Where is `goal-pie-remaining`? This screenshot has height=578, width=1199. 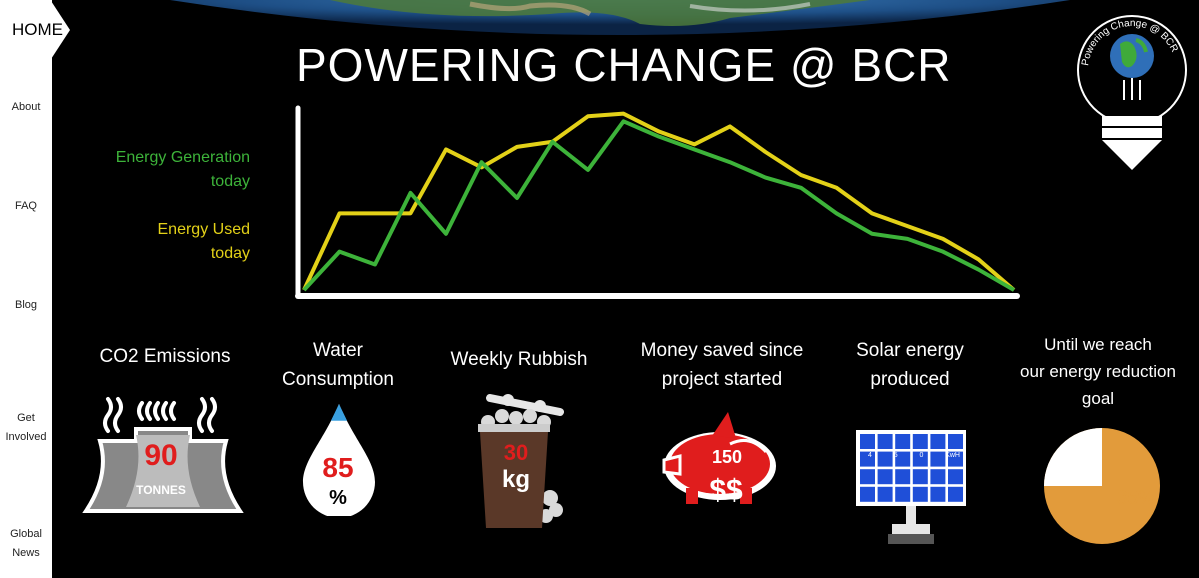 goal-pie-remaining is located at coordinates (1073, 457).